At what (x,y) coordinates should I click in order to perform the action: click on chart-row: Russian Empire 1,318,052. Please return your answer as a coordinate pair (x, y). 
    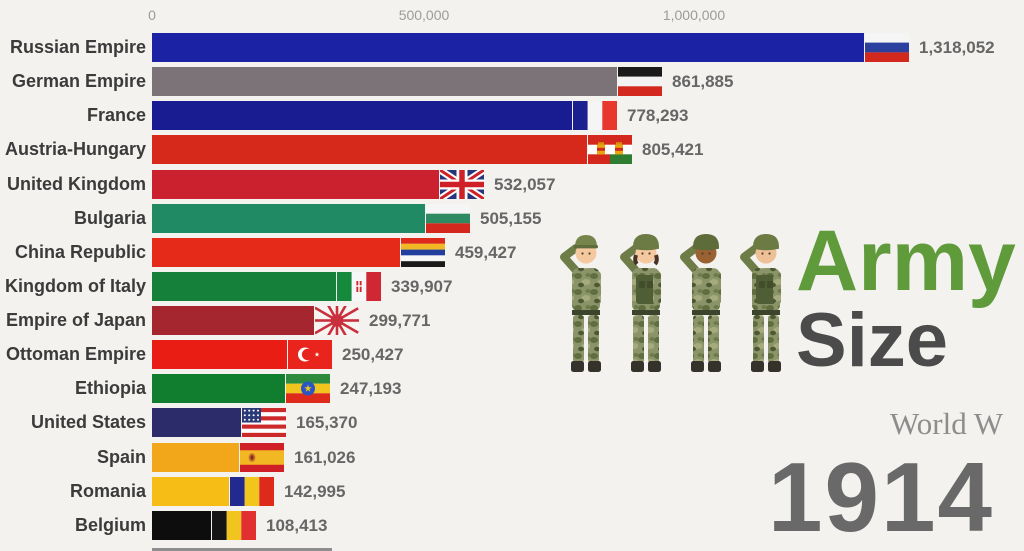
    Looking at the image, I should click on (512, 47).